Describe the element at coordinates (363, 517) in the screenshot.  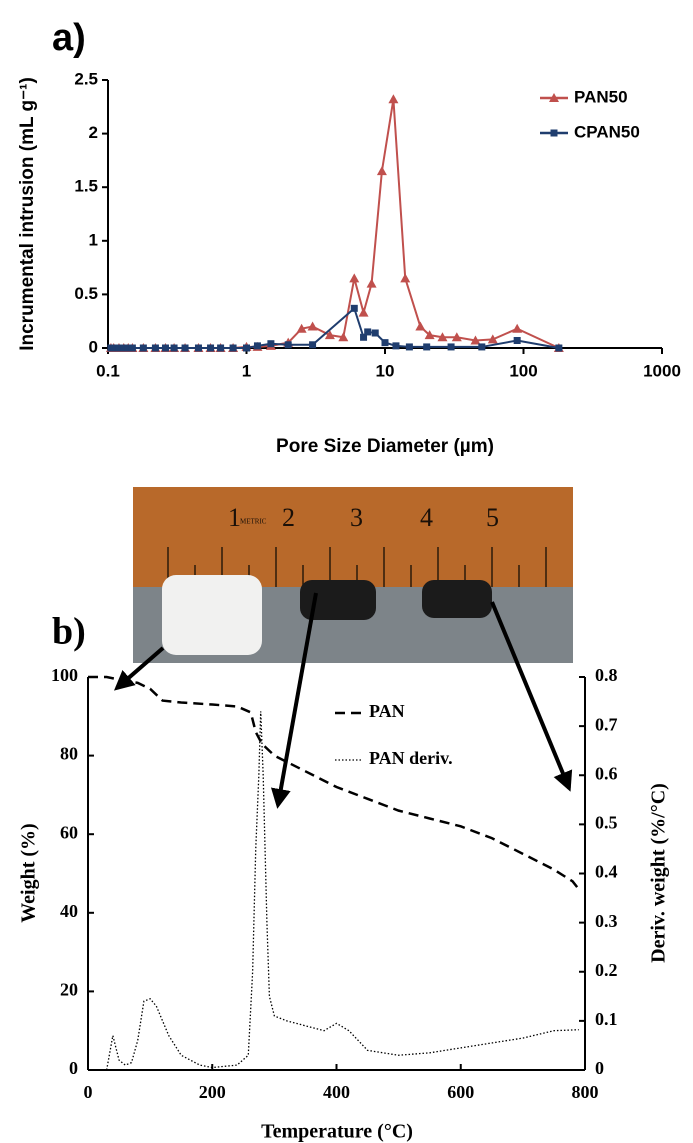
I see `ruler-labels: 1 2 3 4 5 METRIC` at that location.